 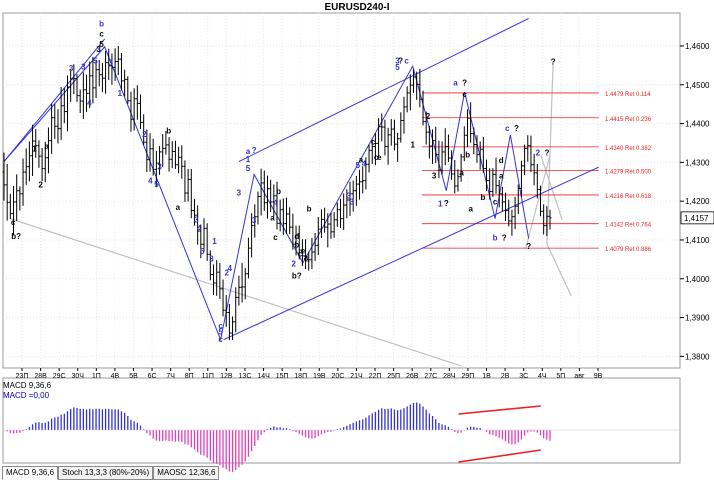 What do you see at coordinates (628, 197) in the screenshot?
I see `fib-level-label: 1.4216 Ret 0.618` at bounding box center [628, 197].